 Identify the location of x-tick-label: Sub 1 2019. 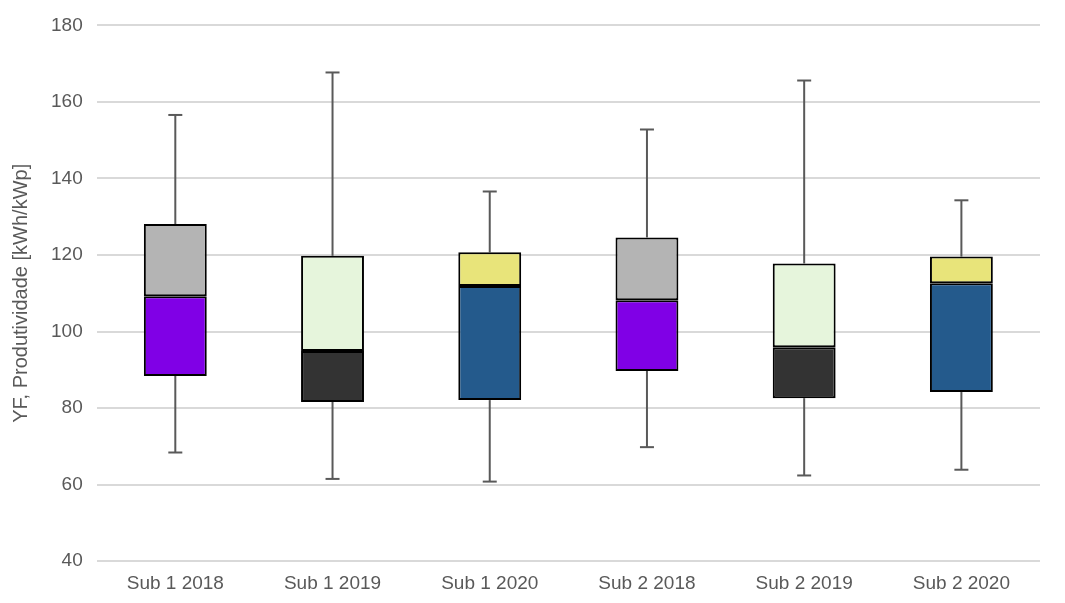
(332, 582).